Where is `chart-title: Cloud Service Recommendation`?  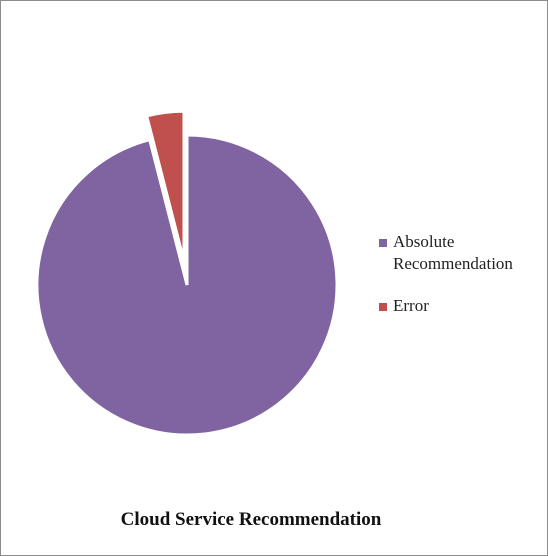 chart-title: Cloud Service Recommendation is located at coordinates (251, 519).